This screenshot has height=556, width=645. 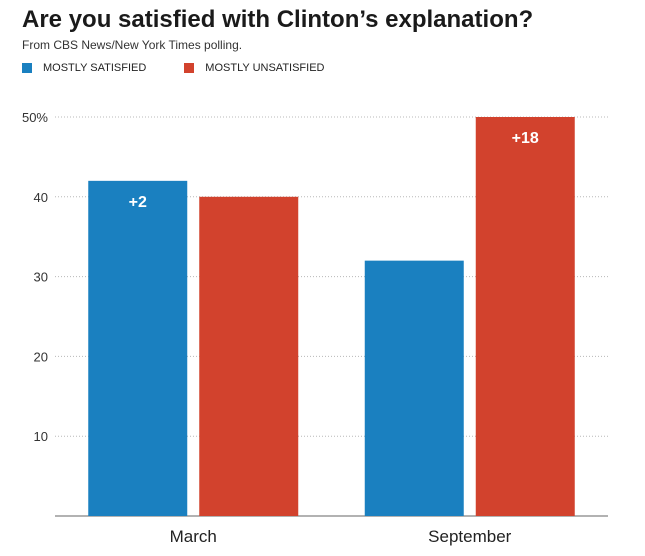 What do you see at coordinates (414, 388) in the screenshot?
I see `bar-september-mostly-satisfied` at bounding box center [414, 388].